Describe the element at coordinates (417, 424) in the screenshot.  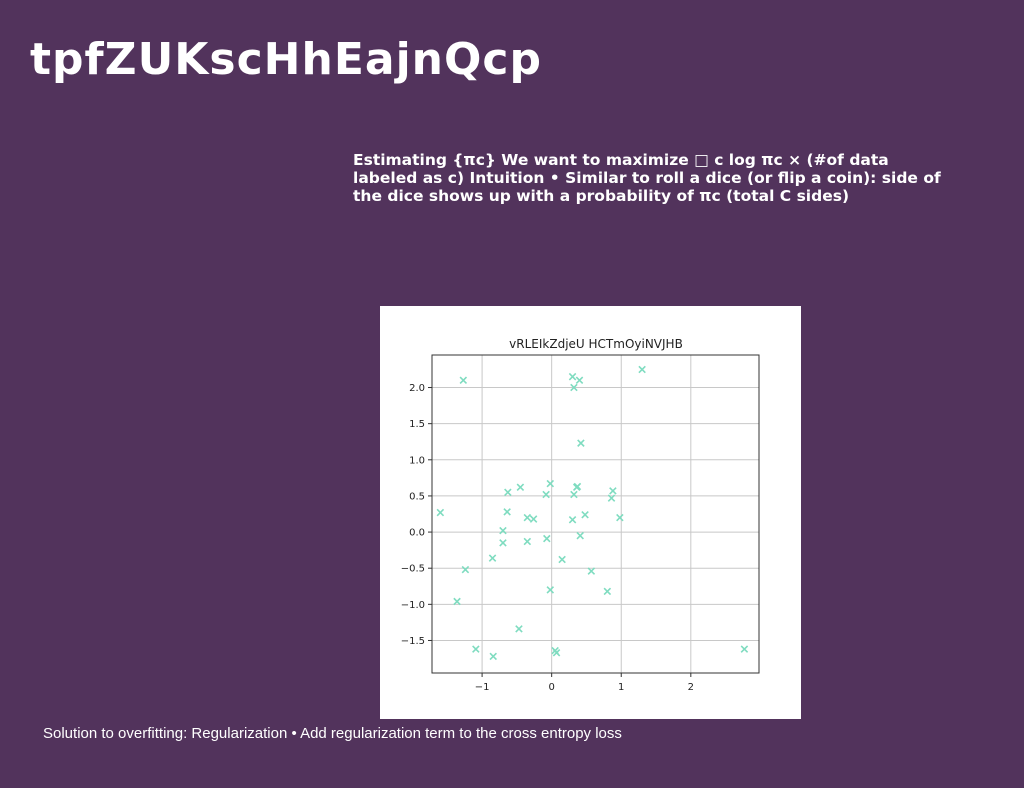
I see `y-tick-label: 1.5` at that location.